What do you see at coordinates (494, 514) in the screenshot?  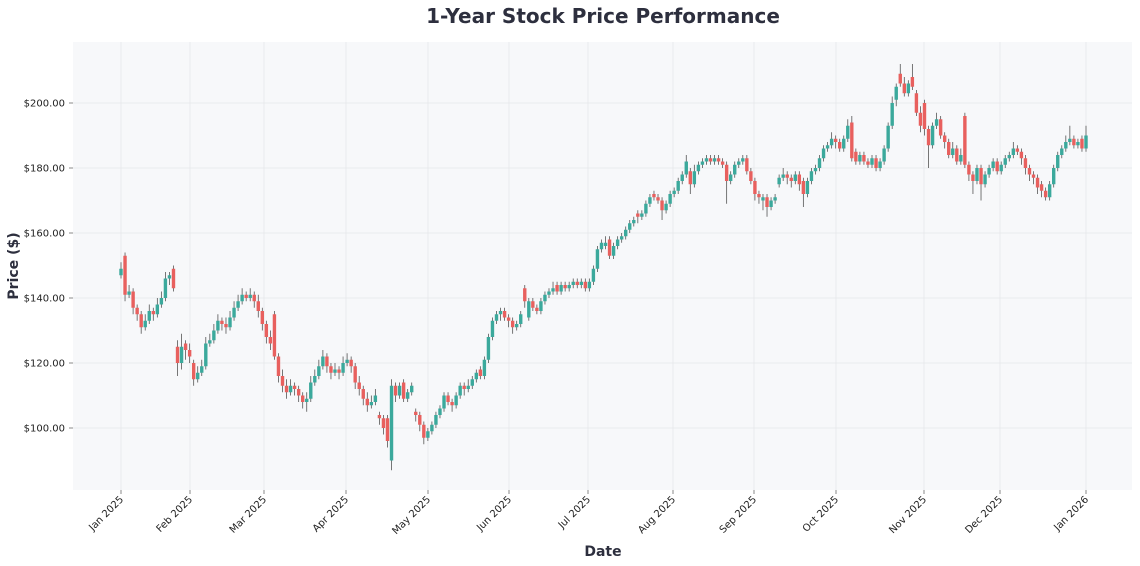 I see `x-tick-label: Jun 2025` at bounding box center [494, 514].